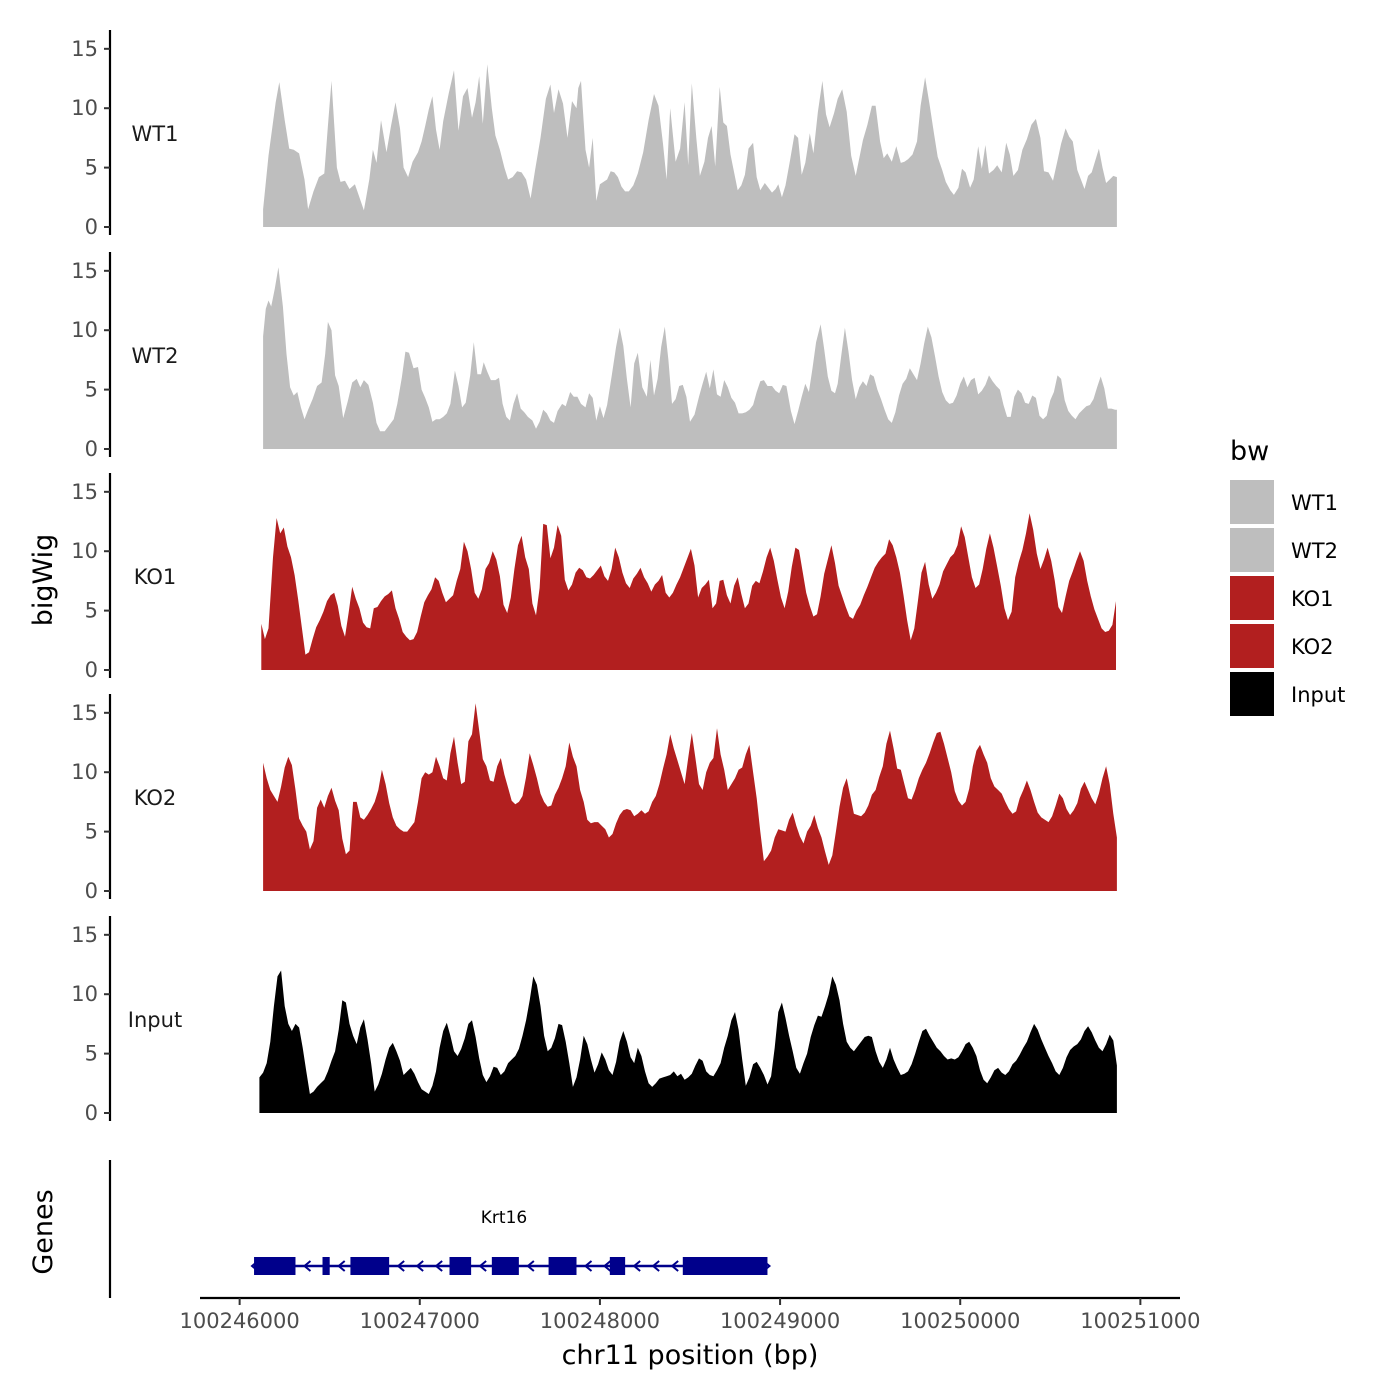 This screenshot has height=1400, width=1400. I want to click on legend-item-wt1: WT1, so click(1284, 502).